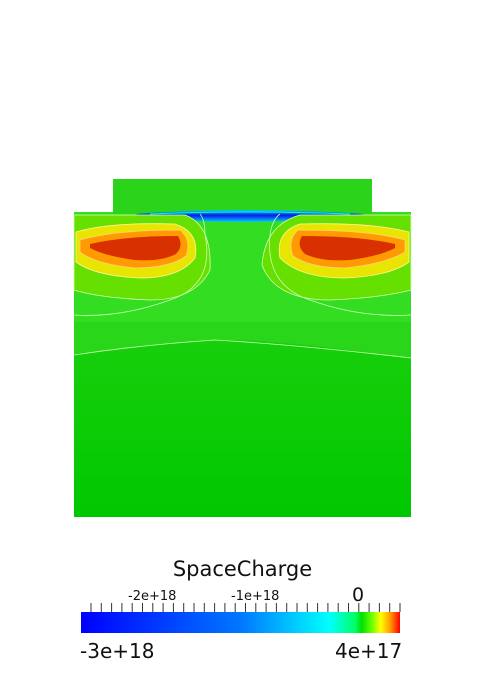 The width and height of the screenshot is (485, 696). I want to click on legend-title: SpaceCharge, so click(242, 569).